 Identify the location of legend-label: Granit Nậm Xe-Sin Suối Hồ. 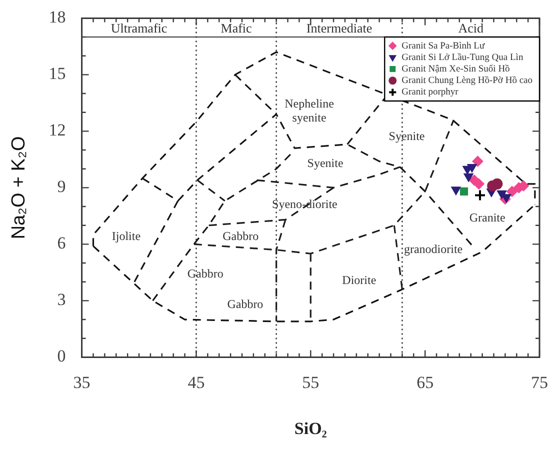
(456, 69).